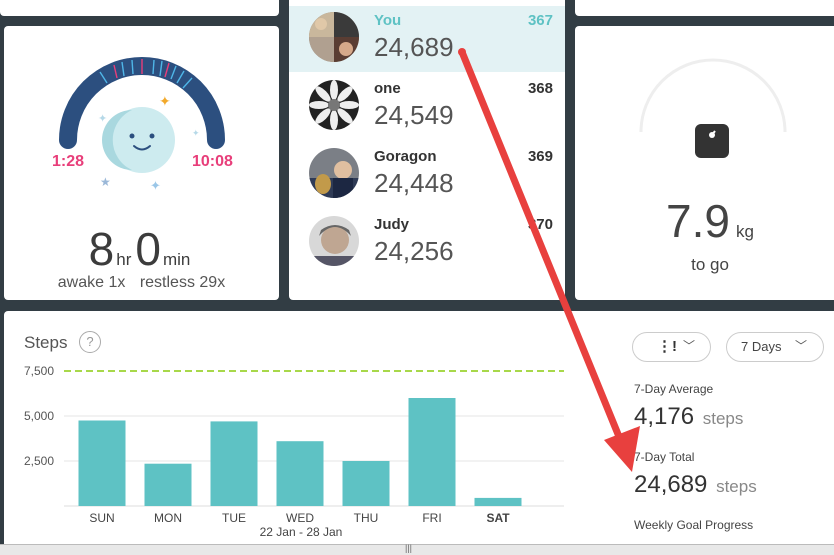 The image size is (834, 555). What do you see at coordinates (667, 346) in the screenshot?
I see `footsteps-icon: ⋮!` at bounding box center [667, 346].